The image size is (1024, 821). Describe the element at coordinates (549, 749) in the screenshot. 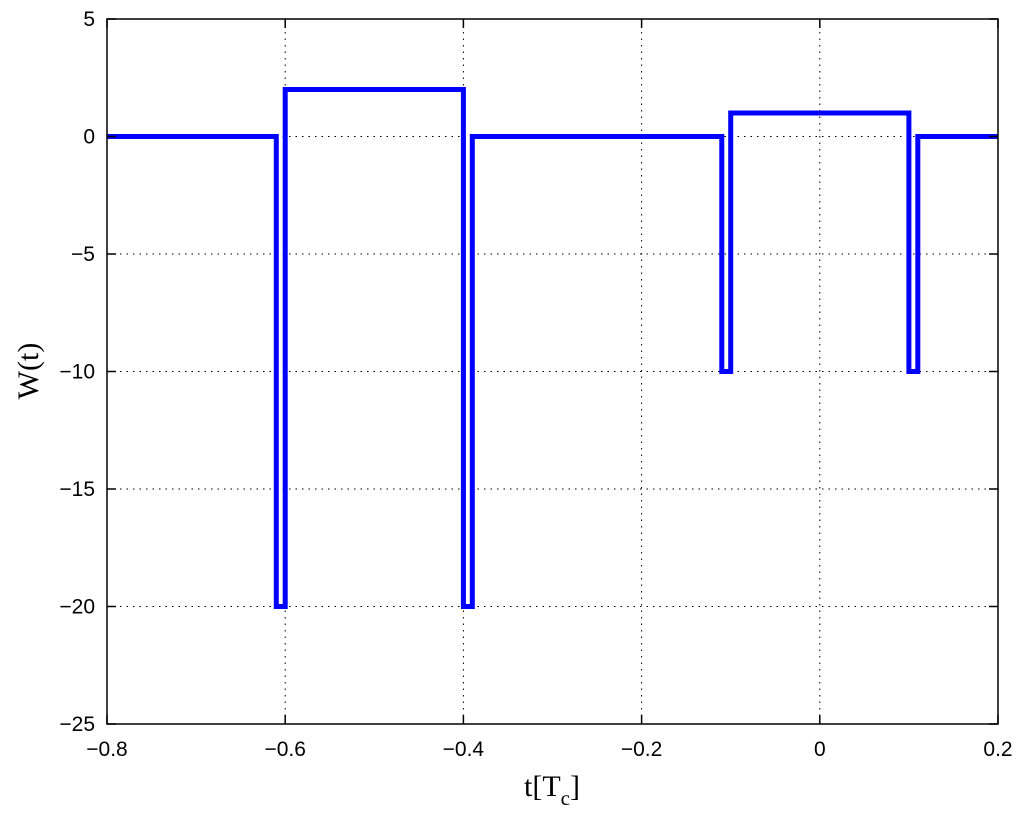

I see `x-tick-labels: −0.8 −0.6 −0.4 −0.2 0 0.2` at that location.